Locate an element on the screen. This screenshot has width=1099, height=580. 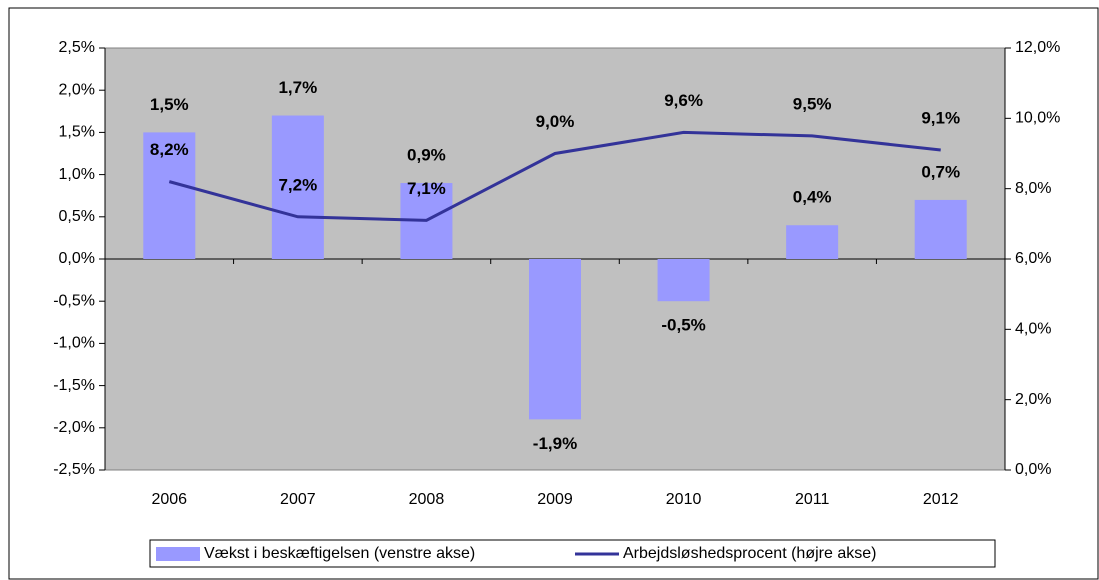
data-label: 0,4% is located at coordinates (812, 197).